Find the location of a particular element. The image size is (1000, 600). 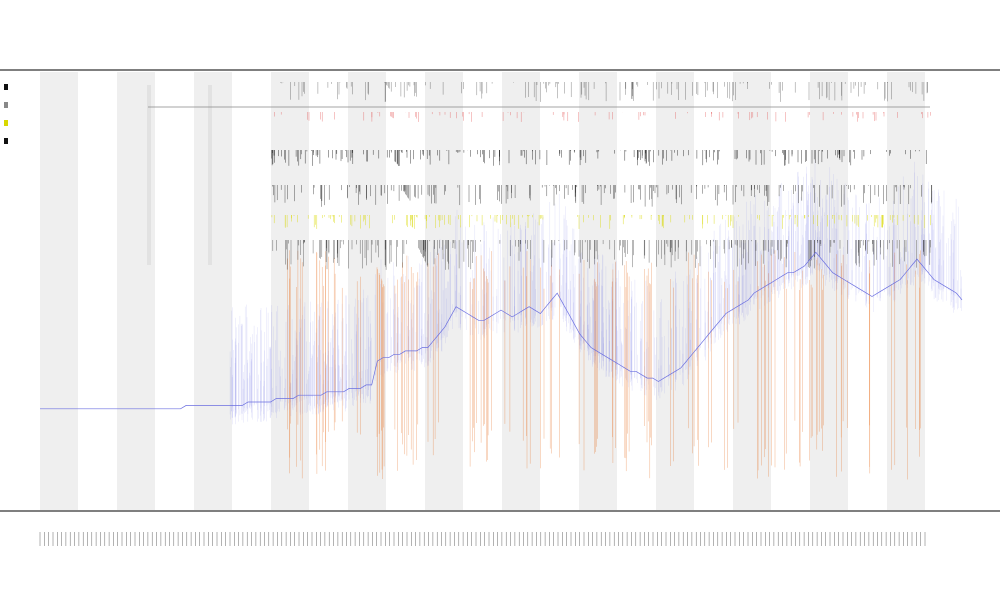

legend is located at coordinates (6, 114).